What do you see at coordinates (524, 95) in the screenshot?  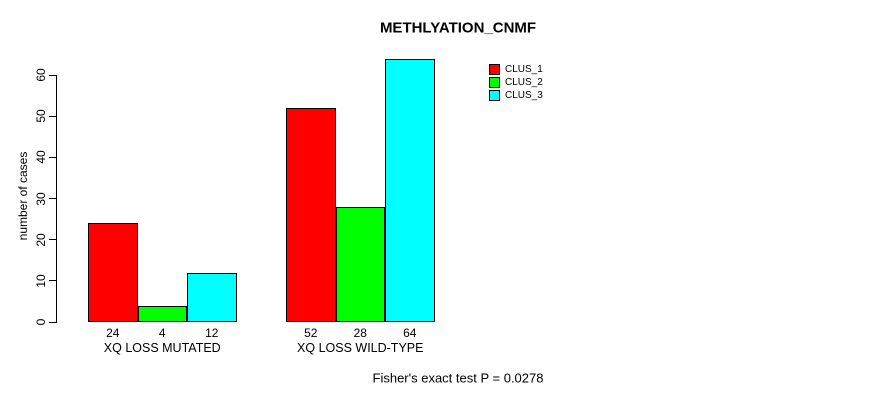 I see `legend-label: CLUS_3` at bounding box center [524, 95].